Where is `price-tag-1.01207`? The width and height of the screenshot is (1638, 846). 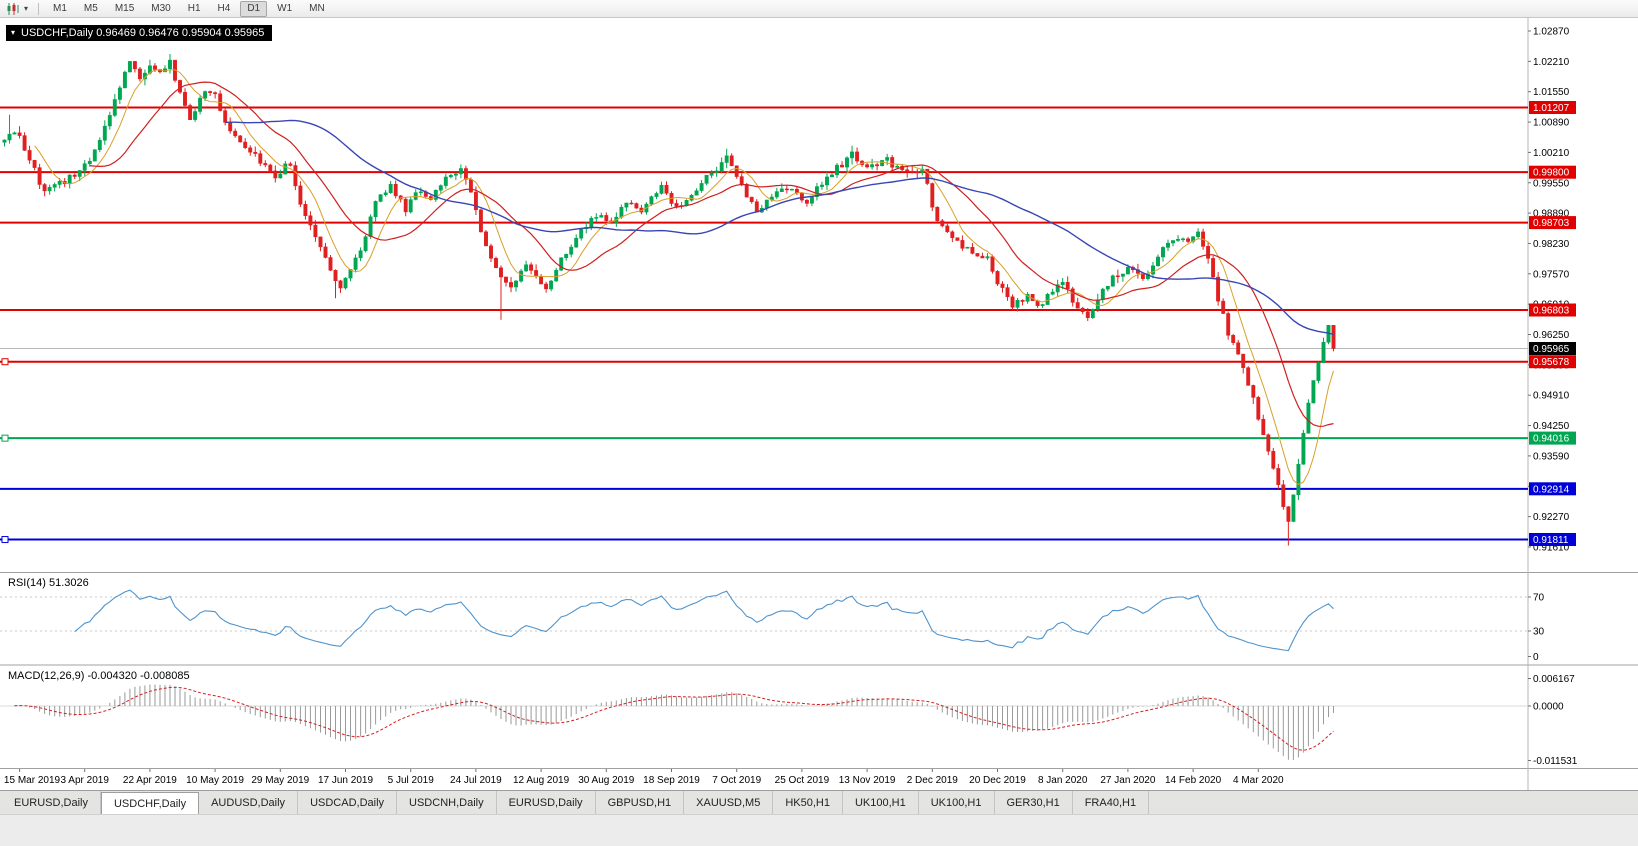 price-tag-1.01207 is located at coordinates (1552, 107).